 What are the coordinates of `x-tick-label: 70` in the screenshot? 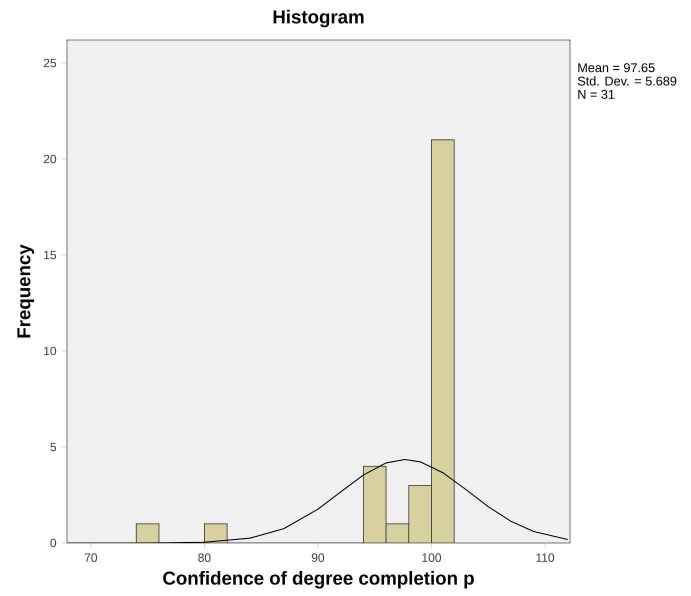 It's located at (91, 557).